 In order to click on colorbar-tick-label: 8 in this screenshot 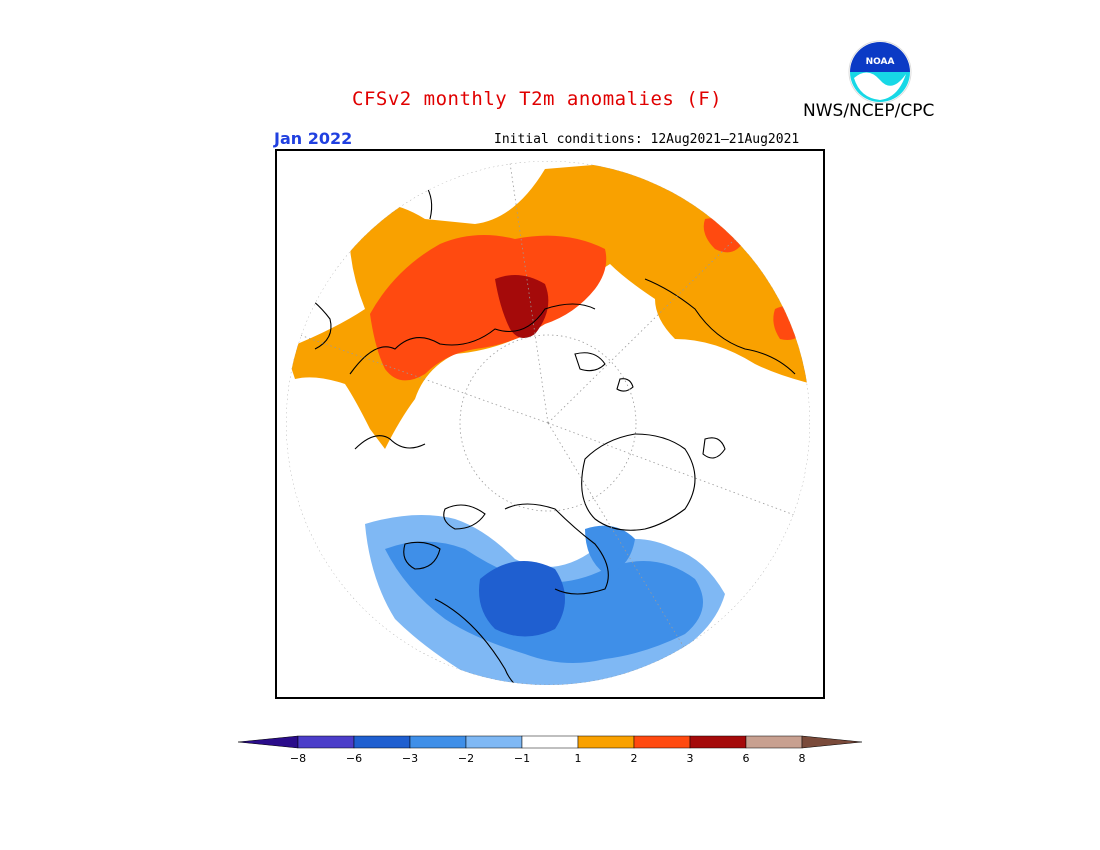, I will do `click(802, 758)`.